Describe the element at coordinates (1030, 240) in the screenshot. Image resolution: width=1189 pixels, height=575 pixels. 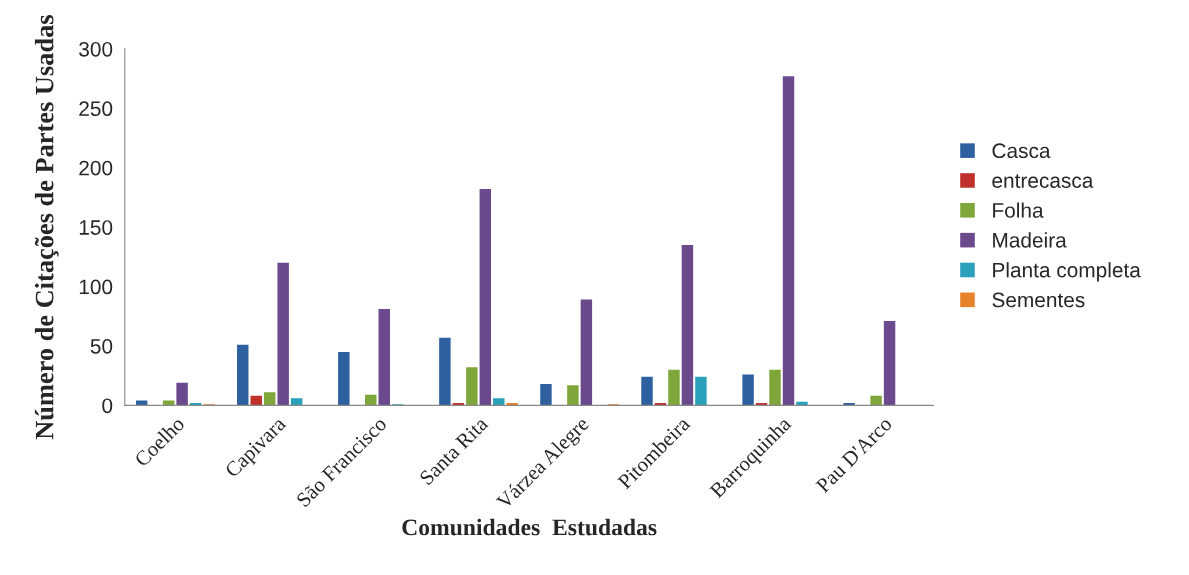
I see `legend-label: Madeira` at that location.